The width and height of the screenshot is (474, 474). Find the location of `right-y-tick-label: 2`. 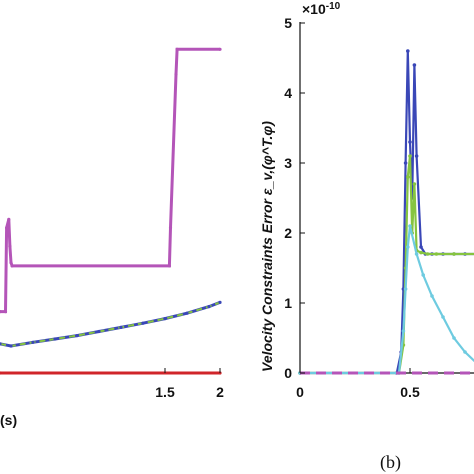

right-y-tick-label: 2 is located at coordinates (288, 233).